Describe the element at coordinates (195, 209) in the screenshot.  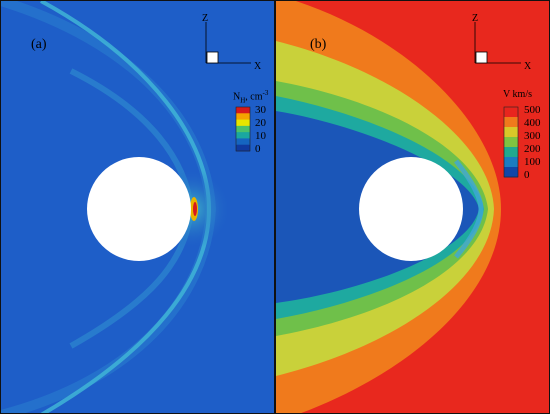
I see `panel-a-hotspot-core` at that location.